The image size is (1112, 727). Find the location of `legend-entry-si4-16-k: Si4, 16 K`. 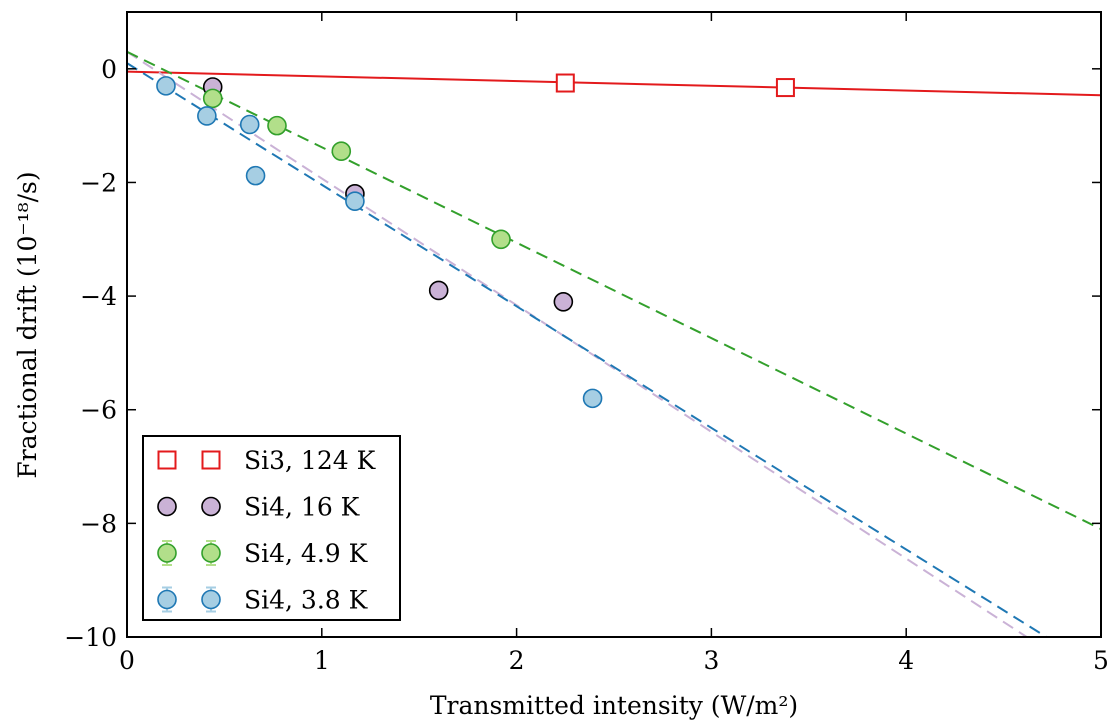

legend-entry-si4-16-k: Si4, 16 K is located at coordinates (259, 507).